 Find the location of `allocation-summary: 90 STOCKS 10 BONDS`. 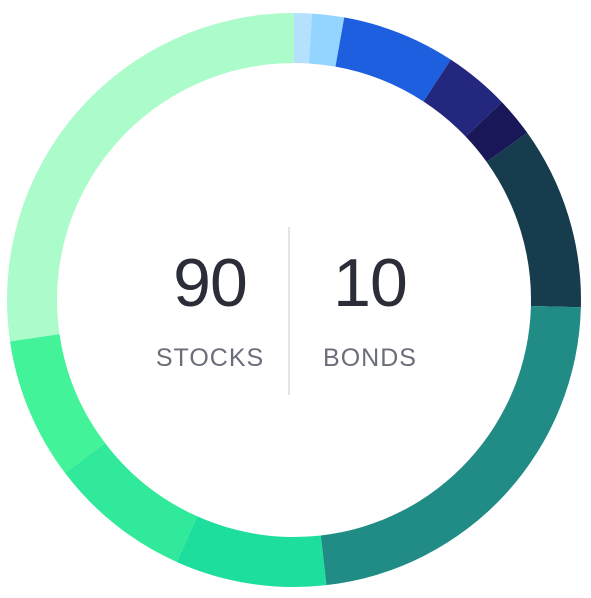

allocation-summary: 90 STOCKS 10 BONDS is located at coordinates (290, 311).